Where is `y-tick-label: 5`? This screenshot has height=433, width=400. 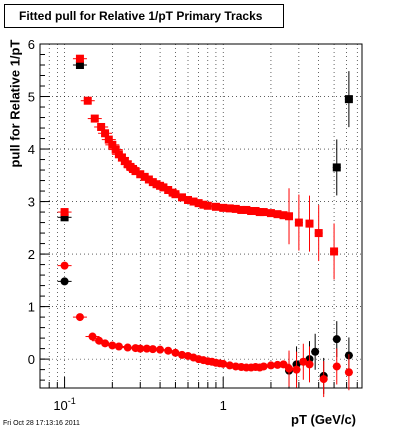
y-tick-label: 5 is located at coordinates (31, 97).